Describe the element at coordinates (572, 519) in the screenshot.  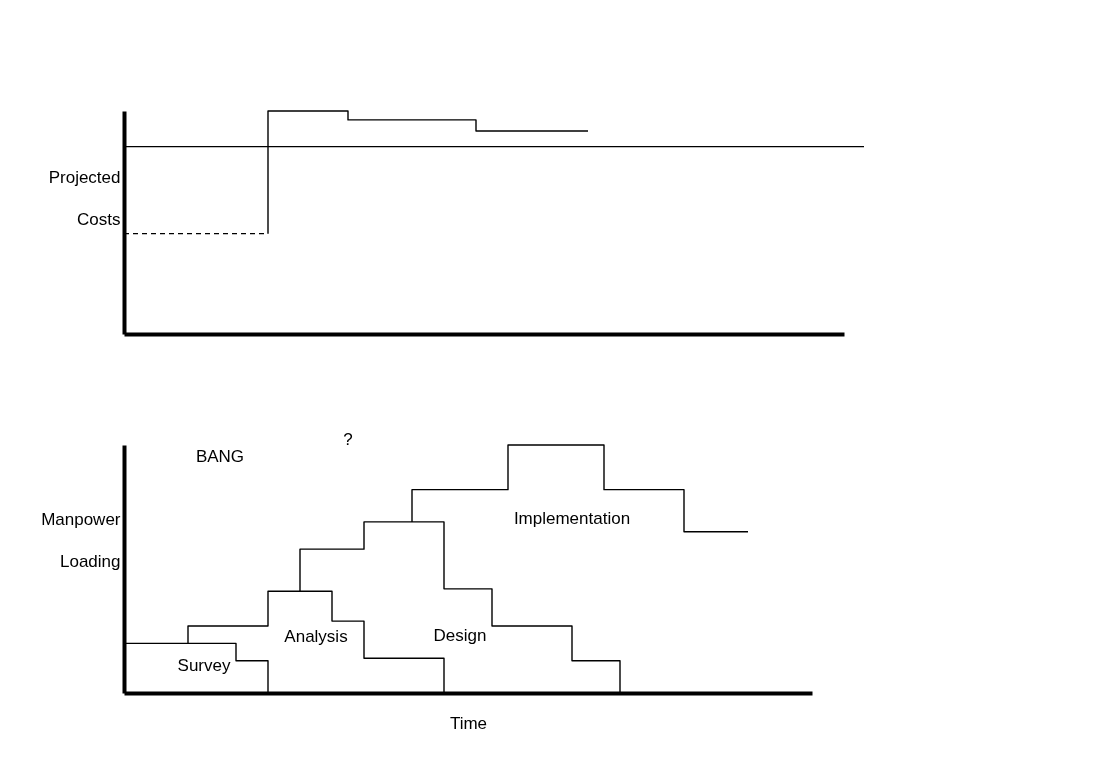
I see `series-label: Implementation` at that location.